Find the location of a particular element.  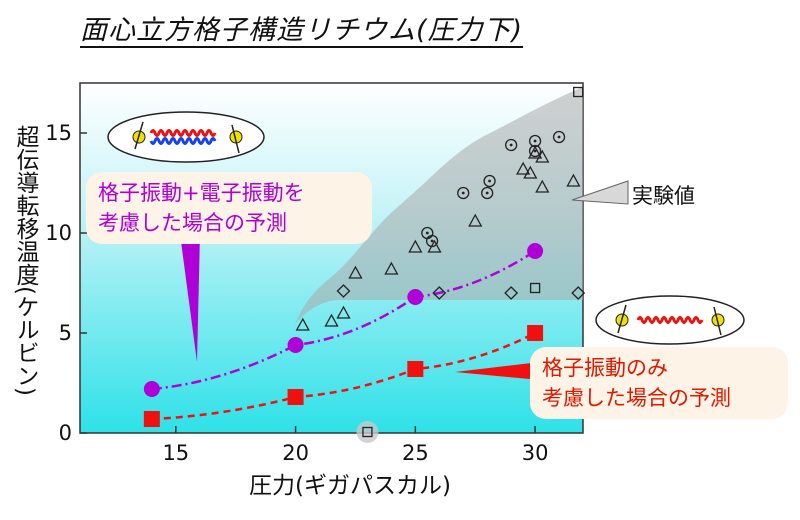

y-tick-label-0: 0 is located at coordinates (65, 433).